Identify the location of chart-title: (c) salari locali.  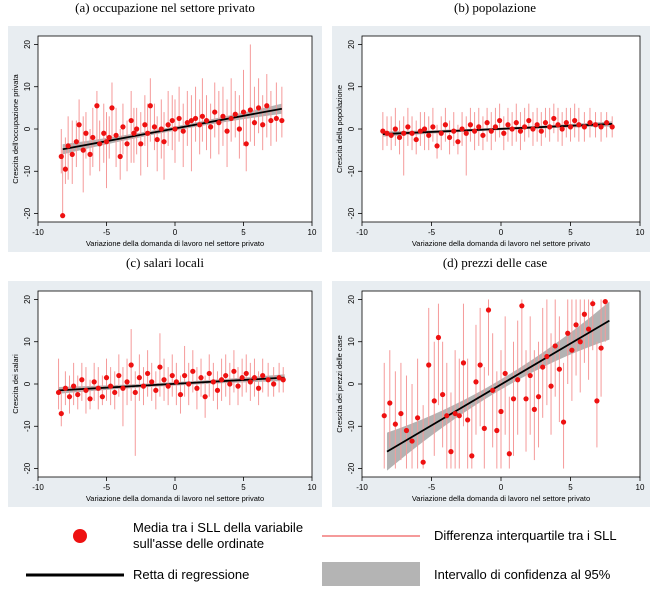
(165, 262).